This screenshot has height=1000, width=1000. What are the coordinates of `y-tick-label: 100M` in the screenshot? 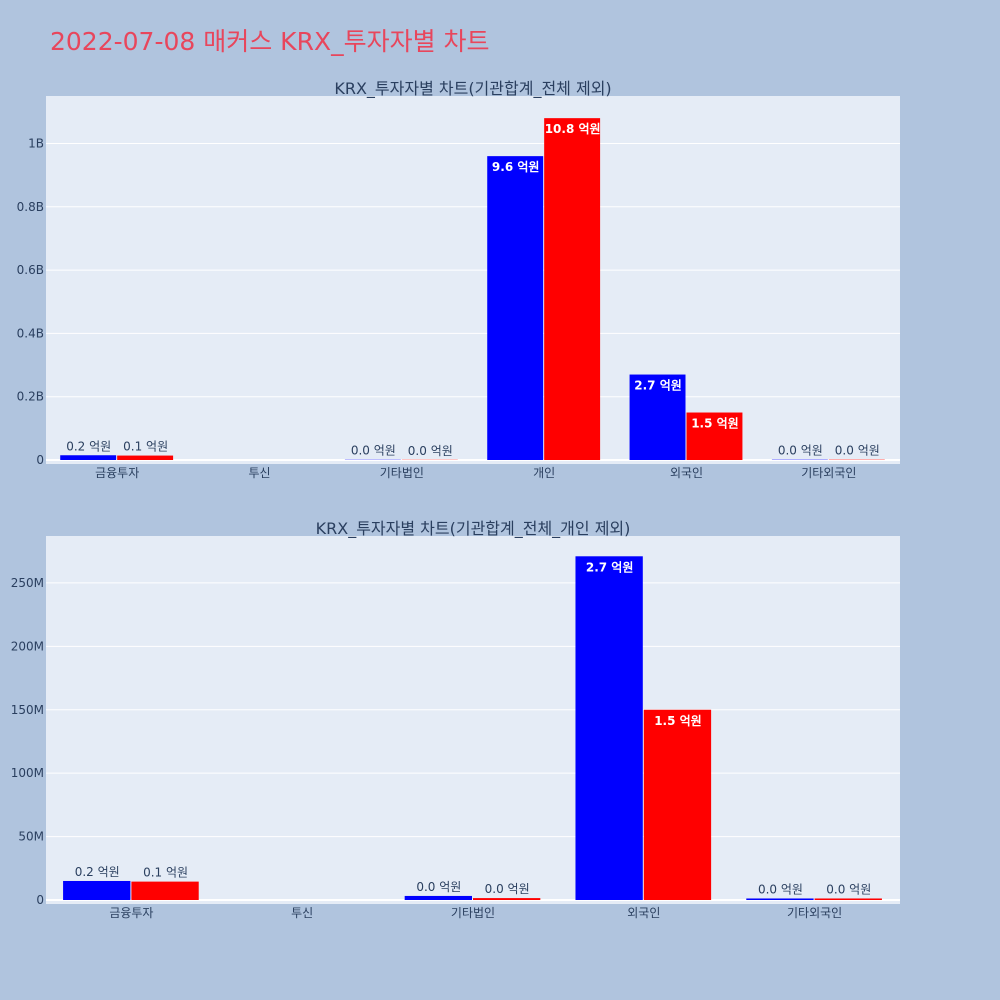 It's located at (27, 773).